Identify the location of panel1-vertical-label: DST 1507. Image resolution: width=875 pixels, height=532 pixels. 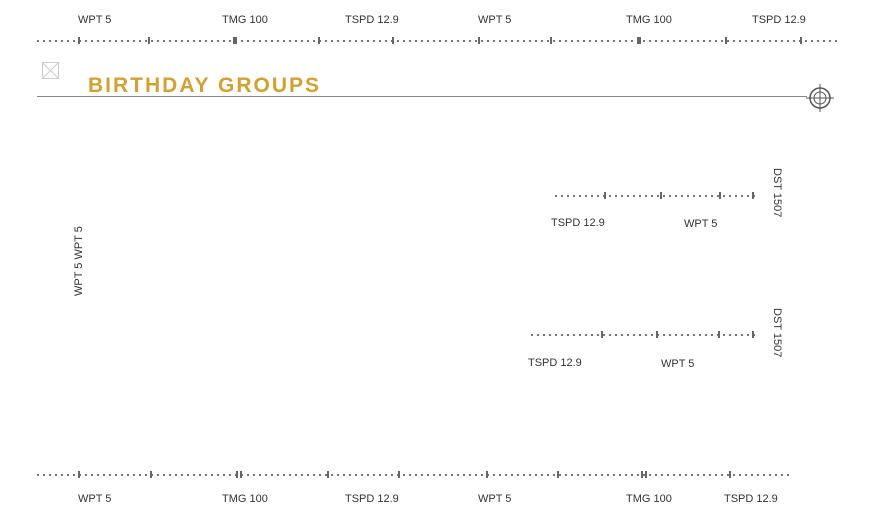
(777, 193).